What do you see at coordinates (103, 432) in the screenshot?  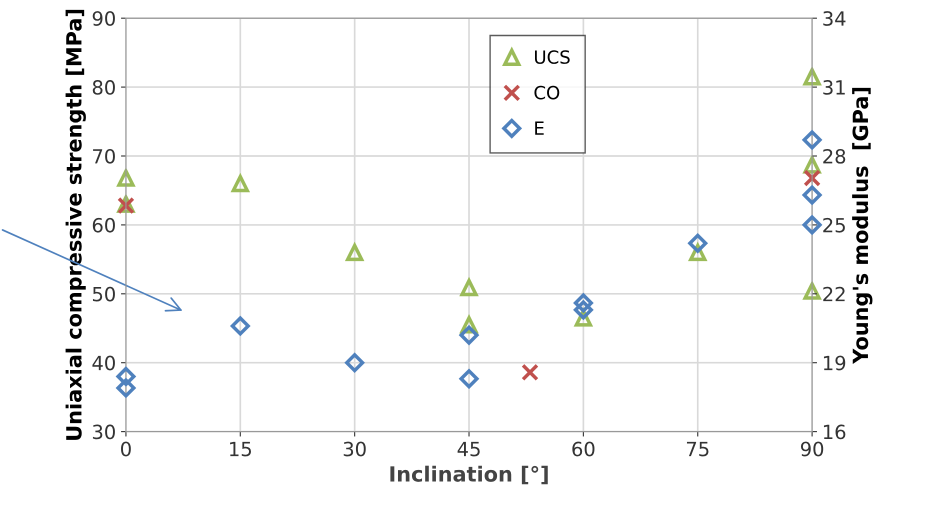 I see `y-tick-label: 30` at bounding box center [103, 432].